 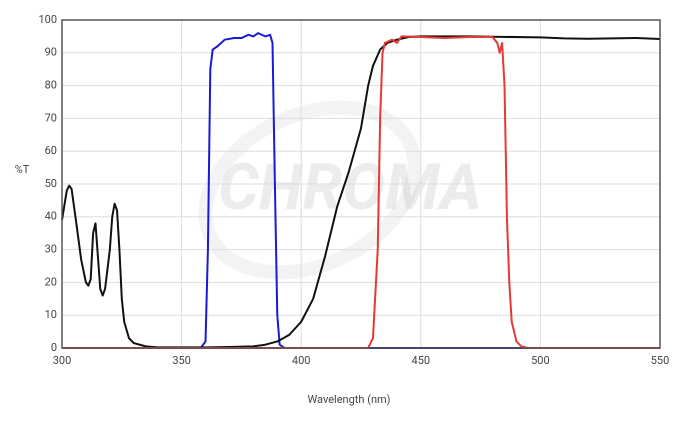 I want to click on y-tick-label: 70, so click(x=51, y=117).